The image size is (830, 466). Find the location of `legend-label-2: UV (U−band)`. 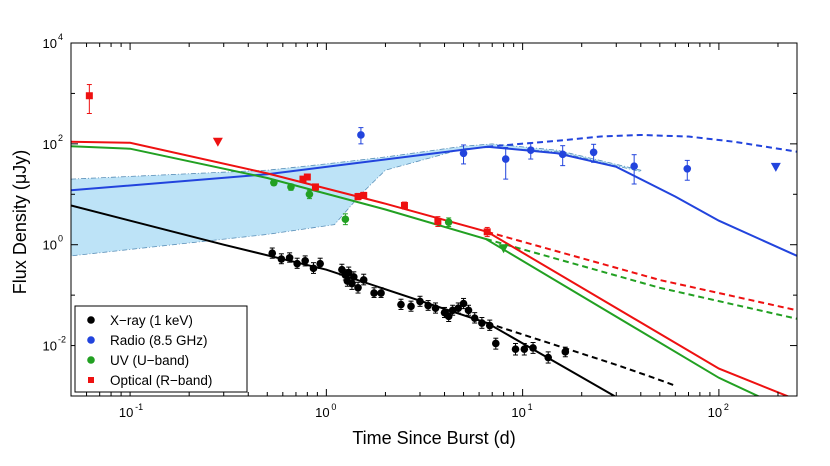

legend-label-2: UV (U−band) is located at coordinates (149, 360).